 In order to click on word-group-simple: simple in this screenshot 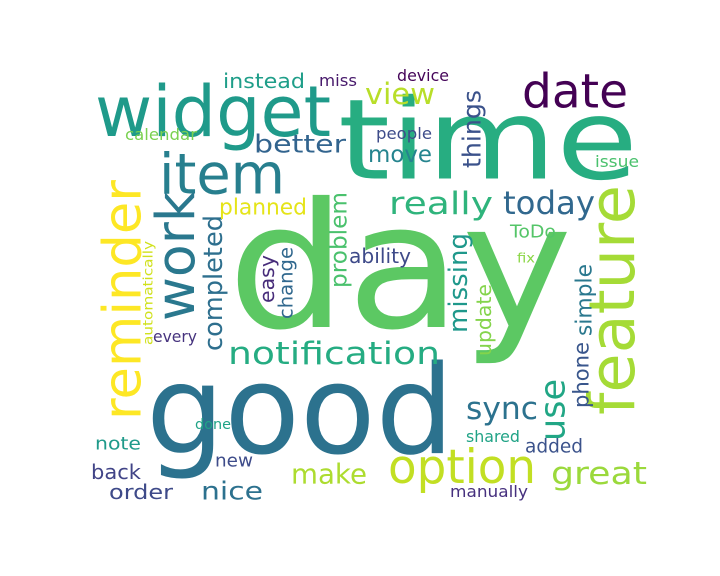, I will do `click(585, 300)`.